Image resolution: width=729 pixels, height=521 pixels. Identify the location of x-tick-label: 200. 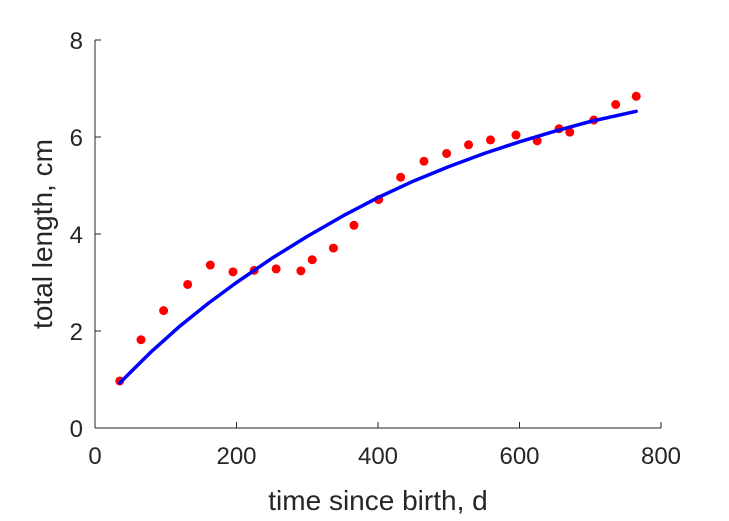
(236, 456).